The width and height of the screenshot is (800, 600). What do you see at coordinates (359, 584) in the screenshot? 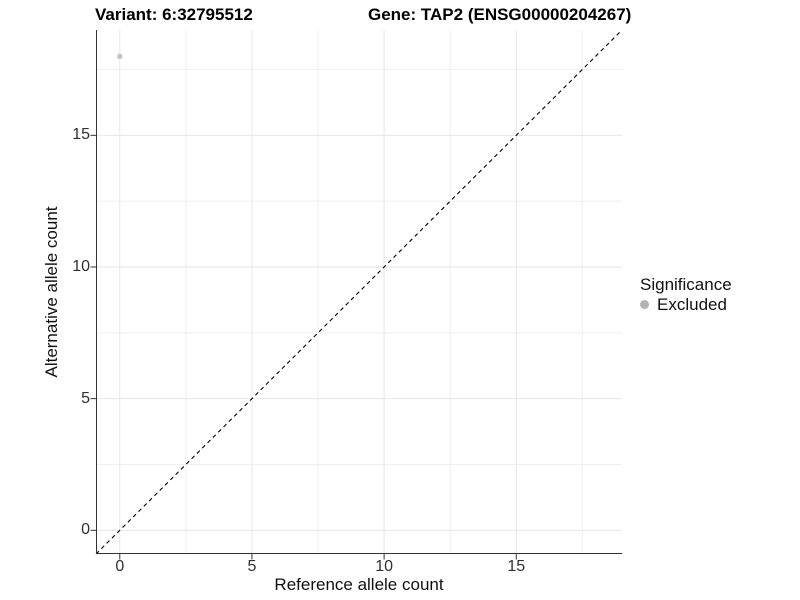
I see `x-axis-title: Reference allele count` at bounding box center [359, 584].